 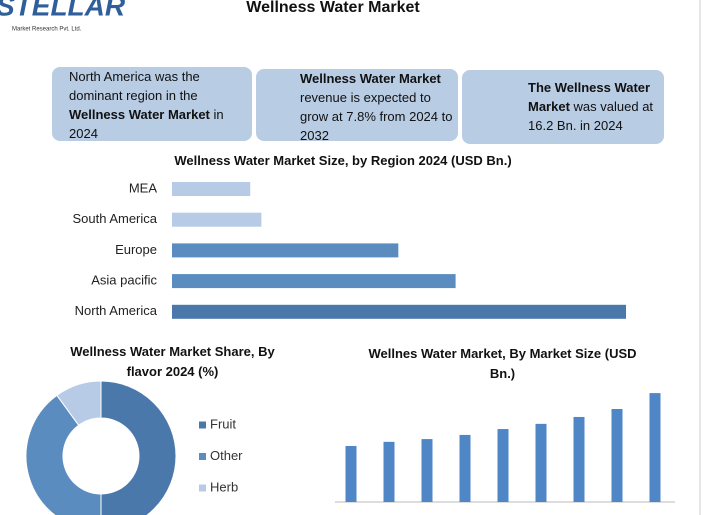 I want to click on y-tick-label: North America, so click(x=116, y=310).